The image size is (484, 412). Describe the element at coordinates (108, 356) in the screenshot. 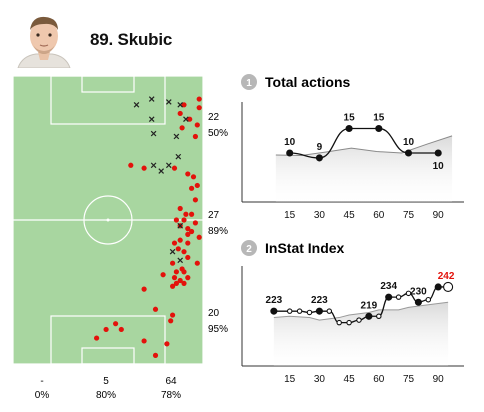

I see `bottom-goal-area` at that location.